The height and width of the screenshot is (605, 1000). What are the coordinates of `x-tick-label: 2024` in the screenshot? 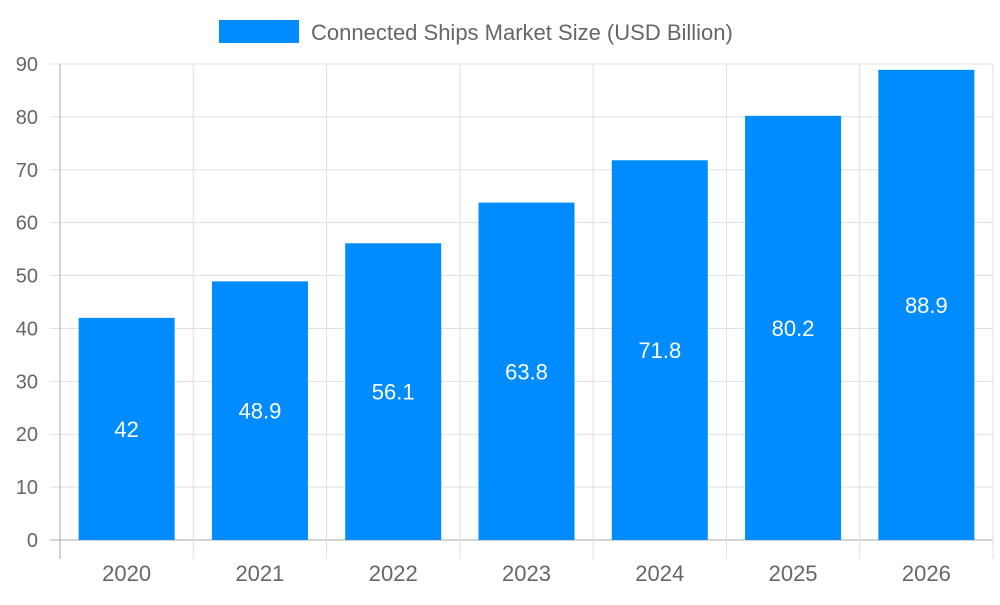 It's located at (659, 573).